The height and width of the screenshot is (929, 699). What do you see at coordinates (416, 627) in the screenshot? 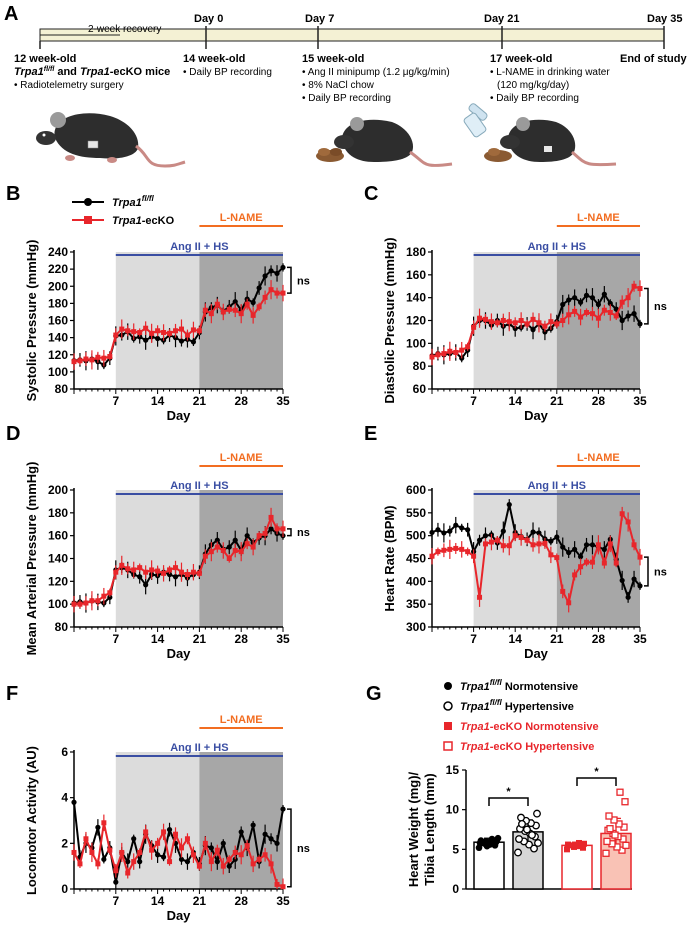
I see `y-tick-label: 300` at bounding box center [416, 627].